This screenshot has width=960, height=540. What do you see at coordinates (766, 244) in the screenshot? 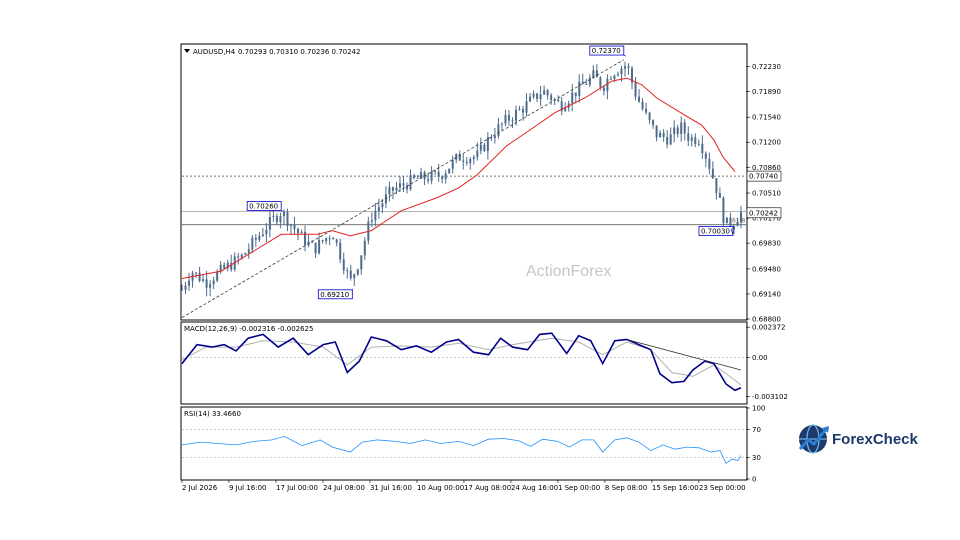
I see `y-tick-label: 0.69830` at bounding box center [766, 244].